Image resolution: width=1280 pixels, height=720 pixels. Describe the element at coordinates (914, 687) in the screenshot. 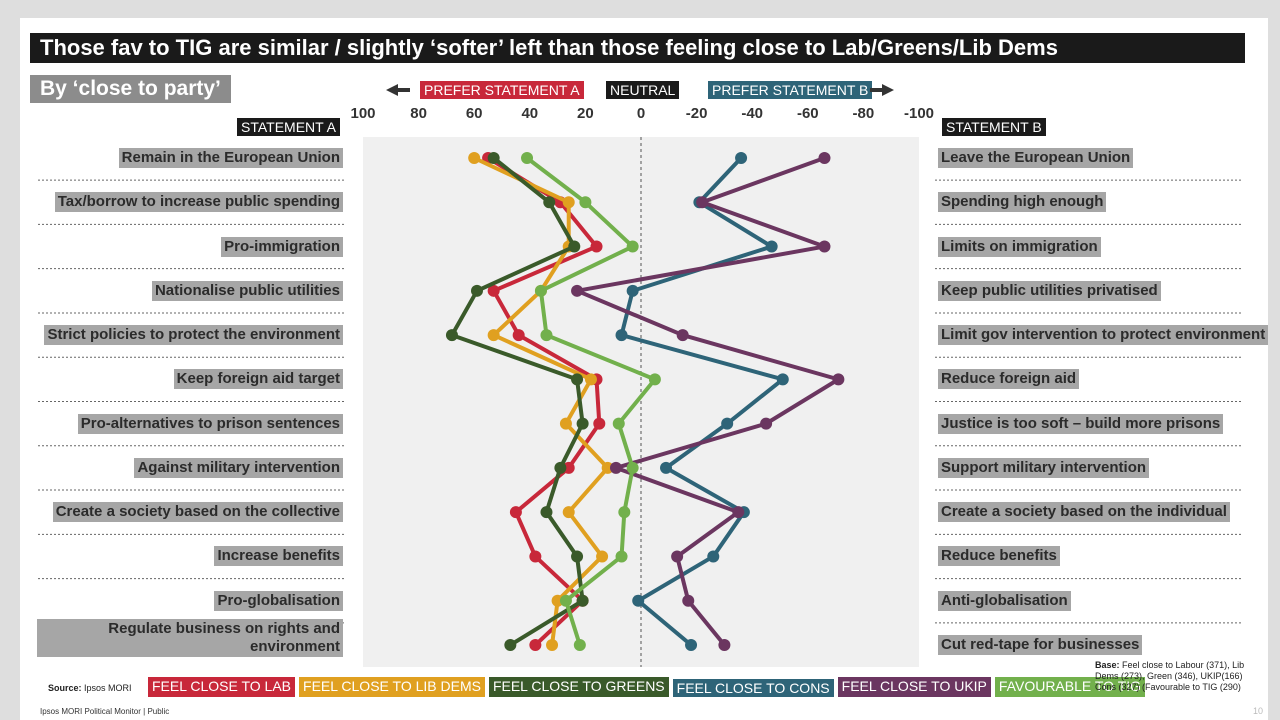

I see `legend-item: FEEL CLOSE TO UKIP` at that location.